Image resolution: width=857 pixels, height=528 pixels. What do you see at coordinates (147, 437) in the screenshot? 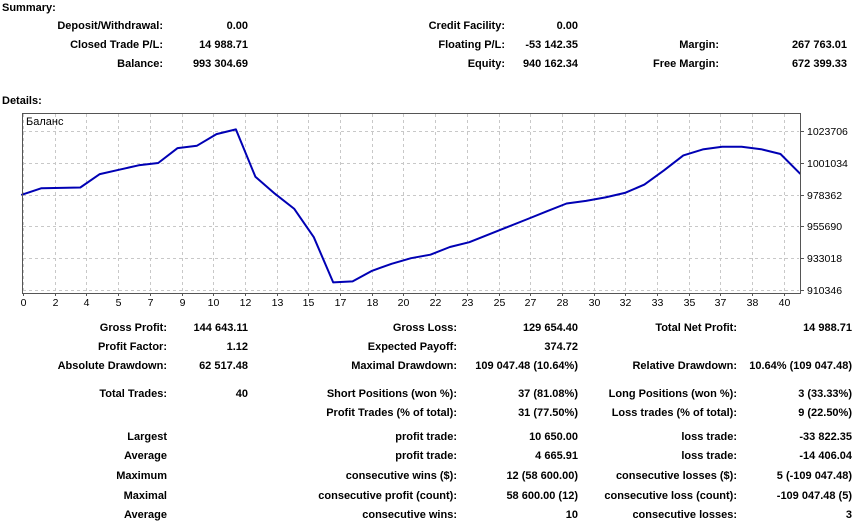
I see `stat-label: Largest` at bounding box center [147, 437].